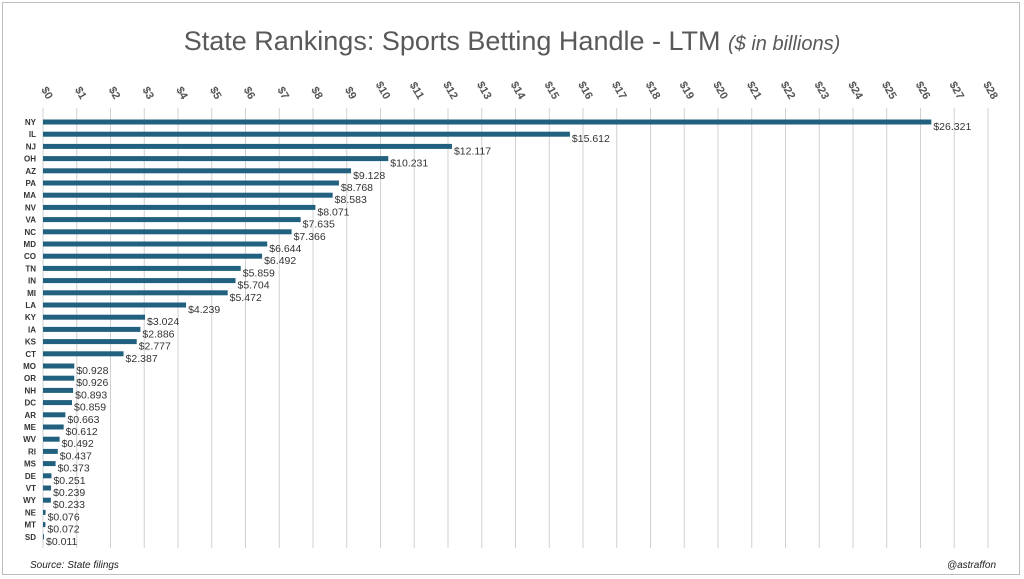 The width and height of the screenshot is (1024, 579). I want to click on x-tick-label: $20, so click(720, 91).